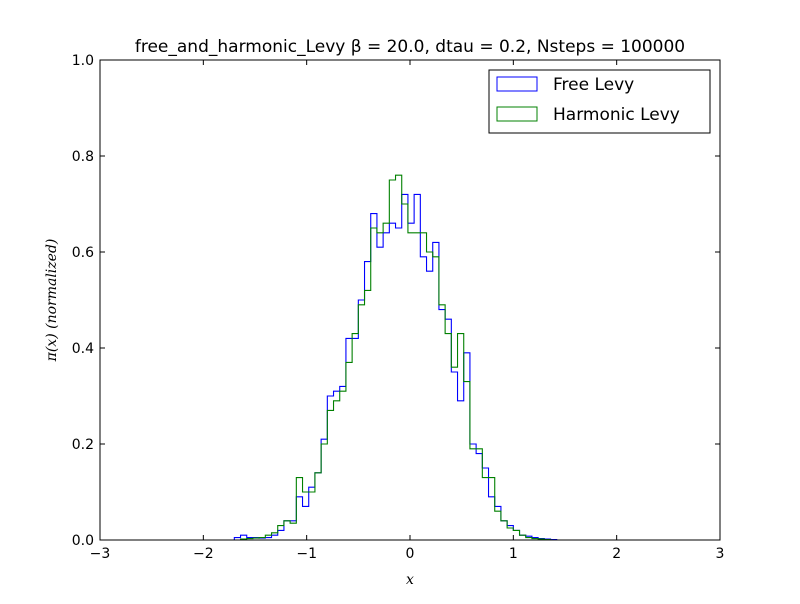 The image size is (800, 604). Describe the element at coordinates (593, 85) in the screenshot. I see `legend-label-free-levy: Free Levy` at that location.